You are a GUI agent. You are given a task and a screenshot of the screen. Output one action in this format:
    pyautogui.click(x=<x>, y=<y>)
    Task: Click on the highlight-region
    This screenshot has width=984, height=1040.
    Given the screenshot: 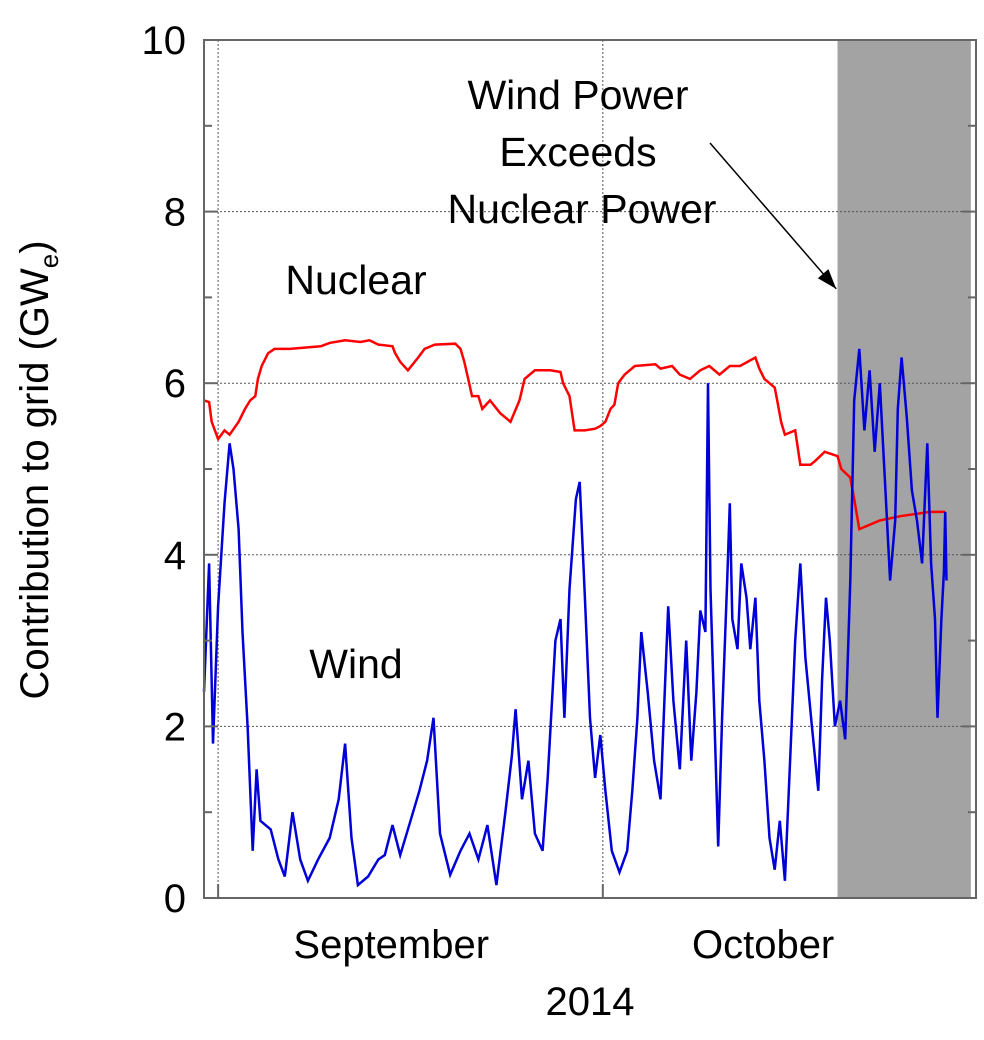 What is the action you would take?
    pyautogui.click(x=904, y=469)
    